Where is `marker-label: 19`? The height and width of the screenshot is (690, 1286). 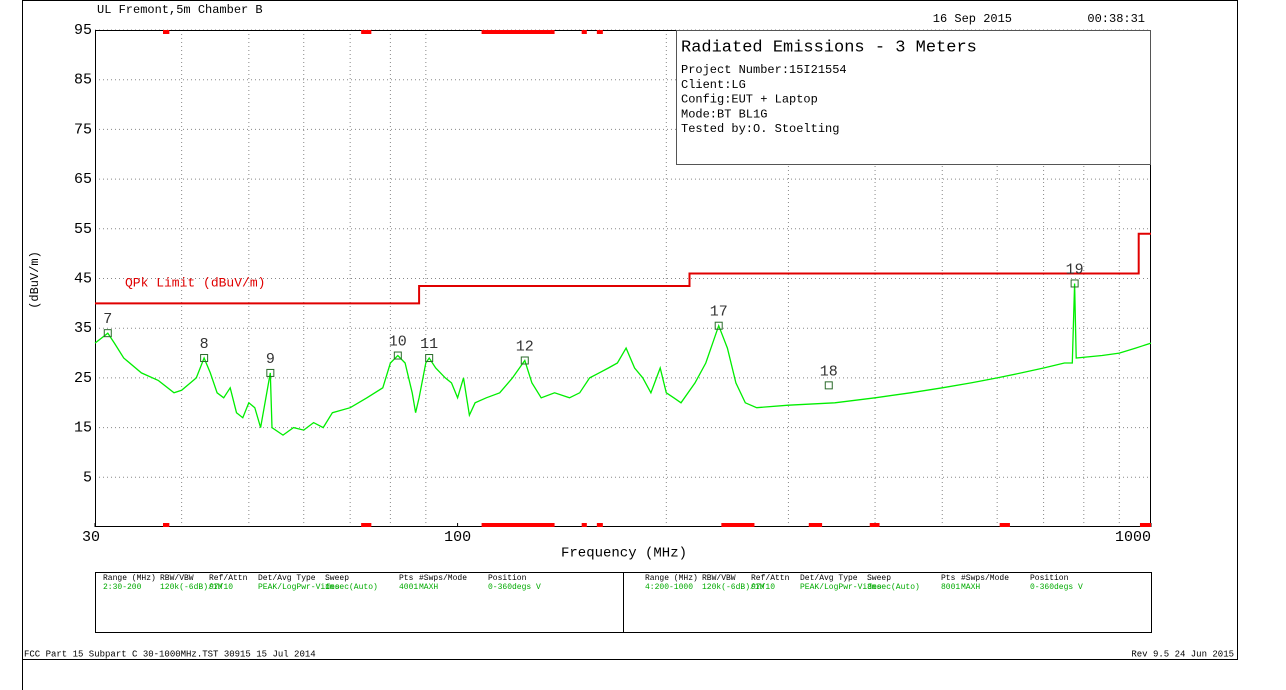
marker-label: 19 is located at coordinates (1075, 269).